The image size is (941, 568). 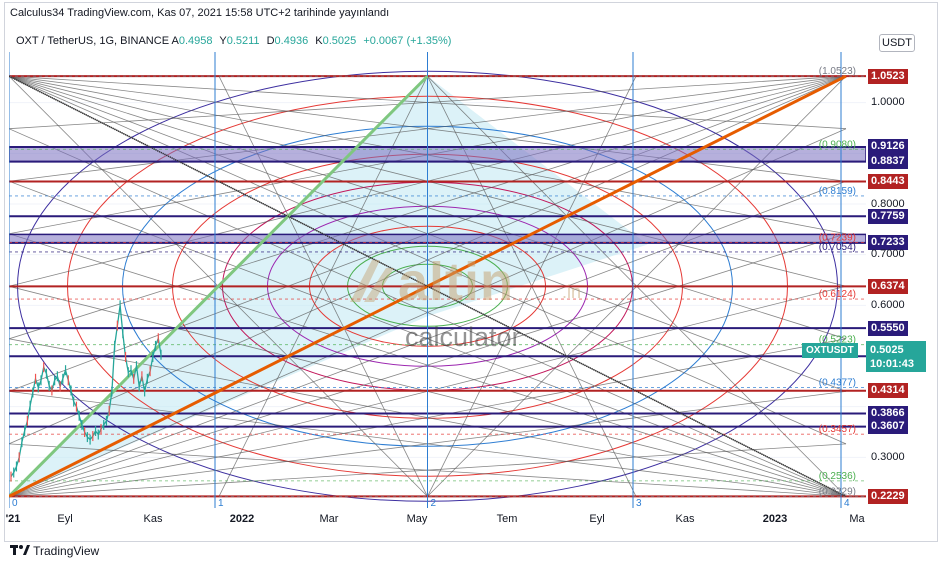 I want to click on fib-label: (0.8159), so click(x=837, y=191).